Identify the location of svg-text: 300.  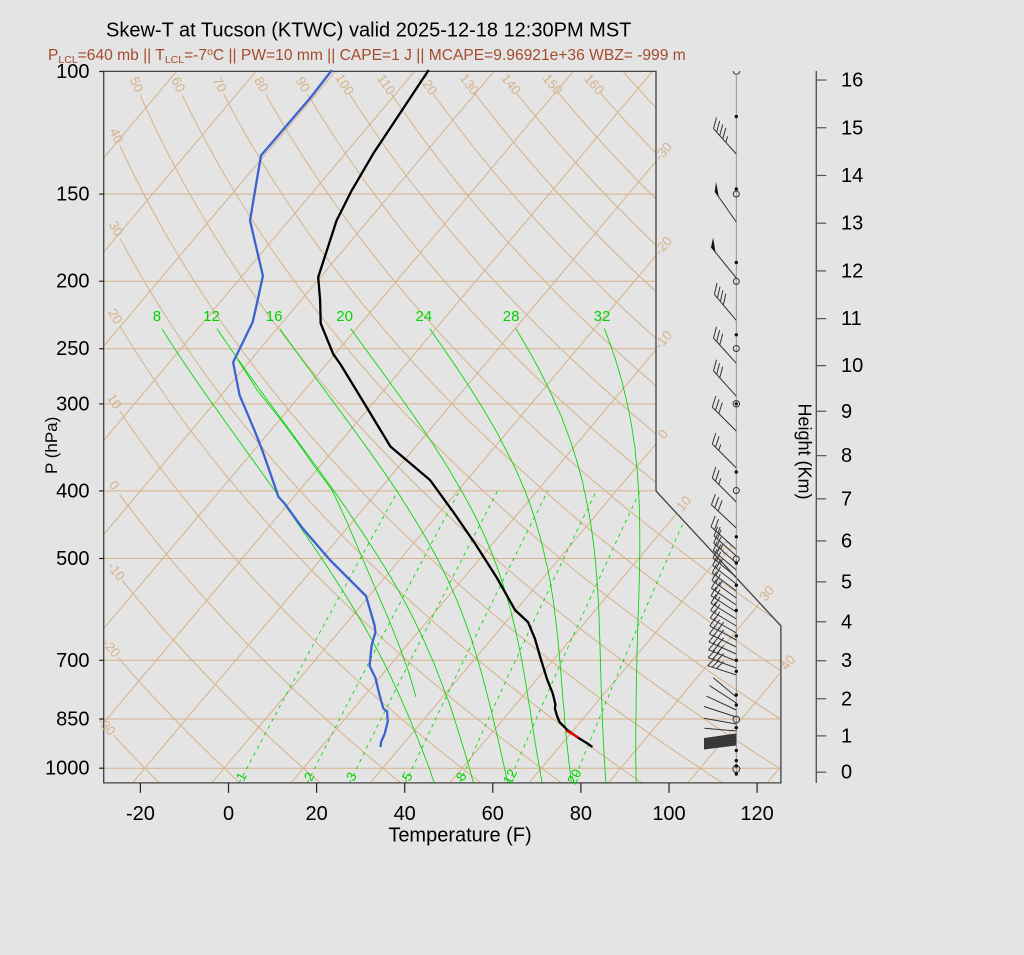
(72, 404).